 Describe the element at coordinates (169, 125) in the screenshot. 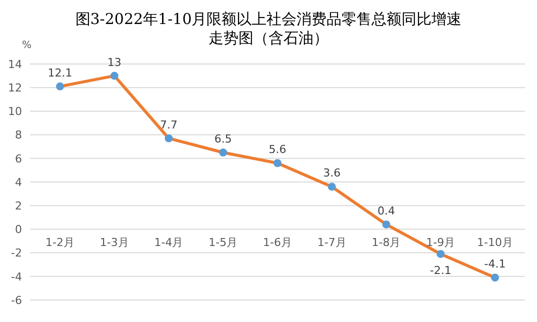

I see `data-label: 7.7` at that location.